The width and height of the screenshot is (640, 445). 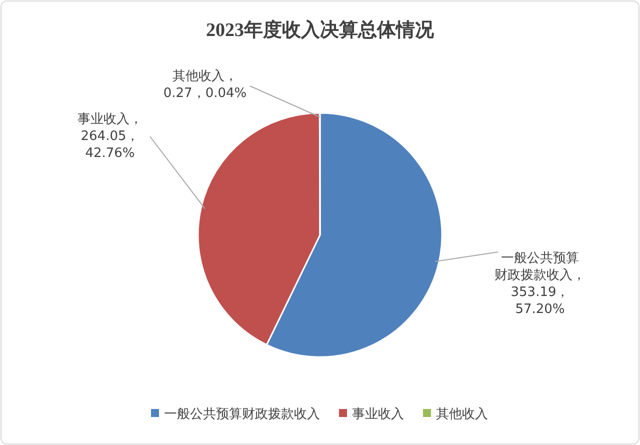 What do you see at coordinates (320, 30) in the screenshot?
I see `chart-title: 2023年度收入决算总体情况` at bounding box center [320, 30].